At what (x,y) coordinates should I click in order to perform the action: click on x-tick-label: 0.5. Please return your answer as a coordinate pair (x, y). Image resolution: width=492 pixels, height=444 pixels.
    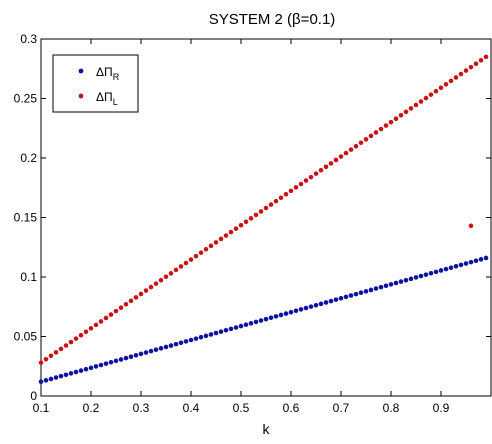
    Looking at the image, I should click on (241, 408).